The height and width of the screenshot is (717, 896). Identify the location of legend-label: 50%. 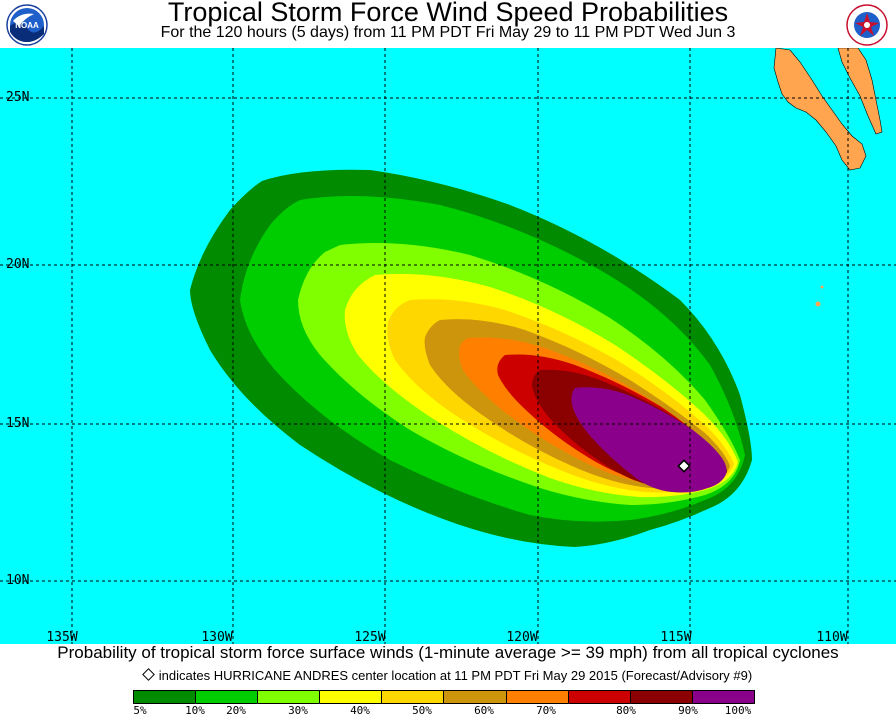
(422, 710).